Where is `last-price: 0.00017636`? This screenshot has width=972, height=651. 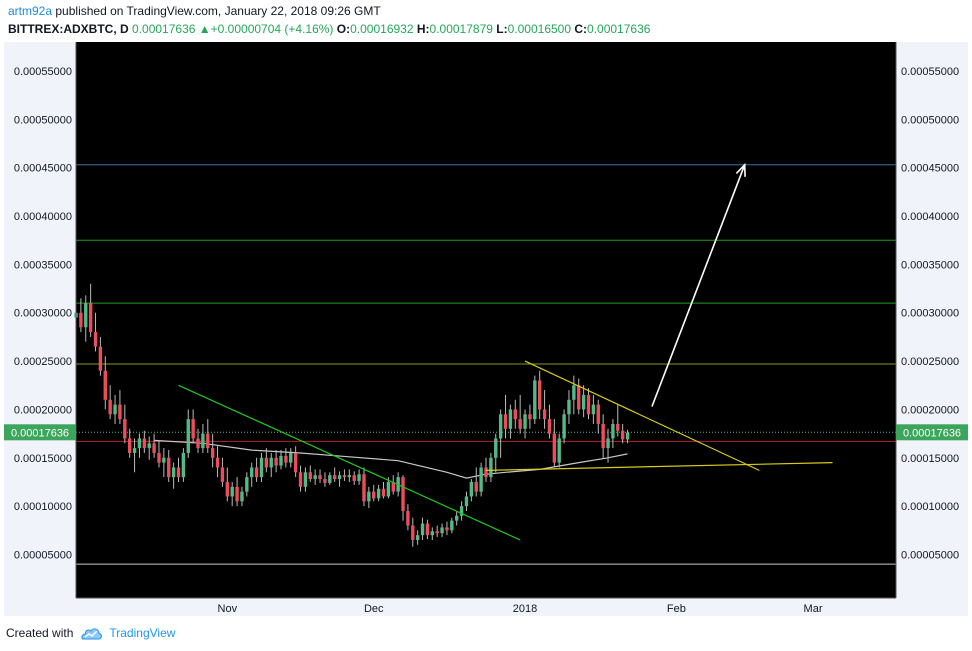
last-price: 0.00017636 is located at coordinates (164, 29).